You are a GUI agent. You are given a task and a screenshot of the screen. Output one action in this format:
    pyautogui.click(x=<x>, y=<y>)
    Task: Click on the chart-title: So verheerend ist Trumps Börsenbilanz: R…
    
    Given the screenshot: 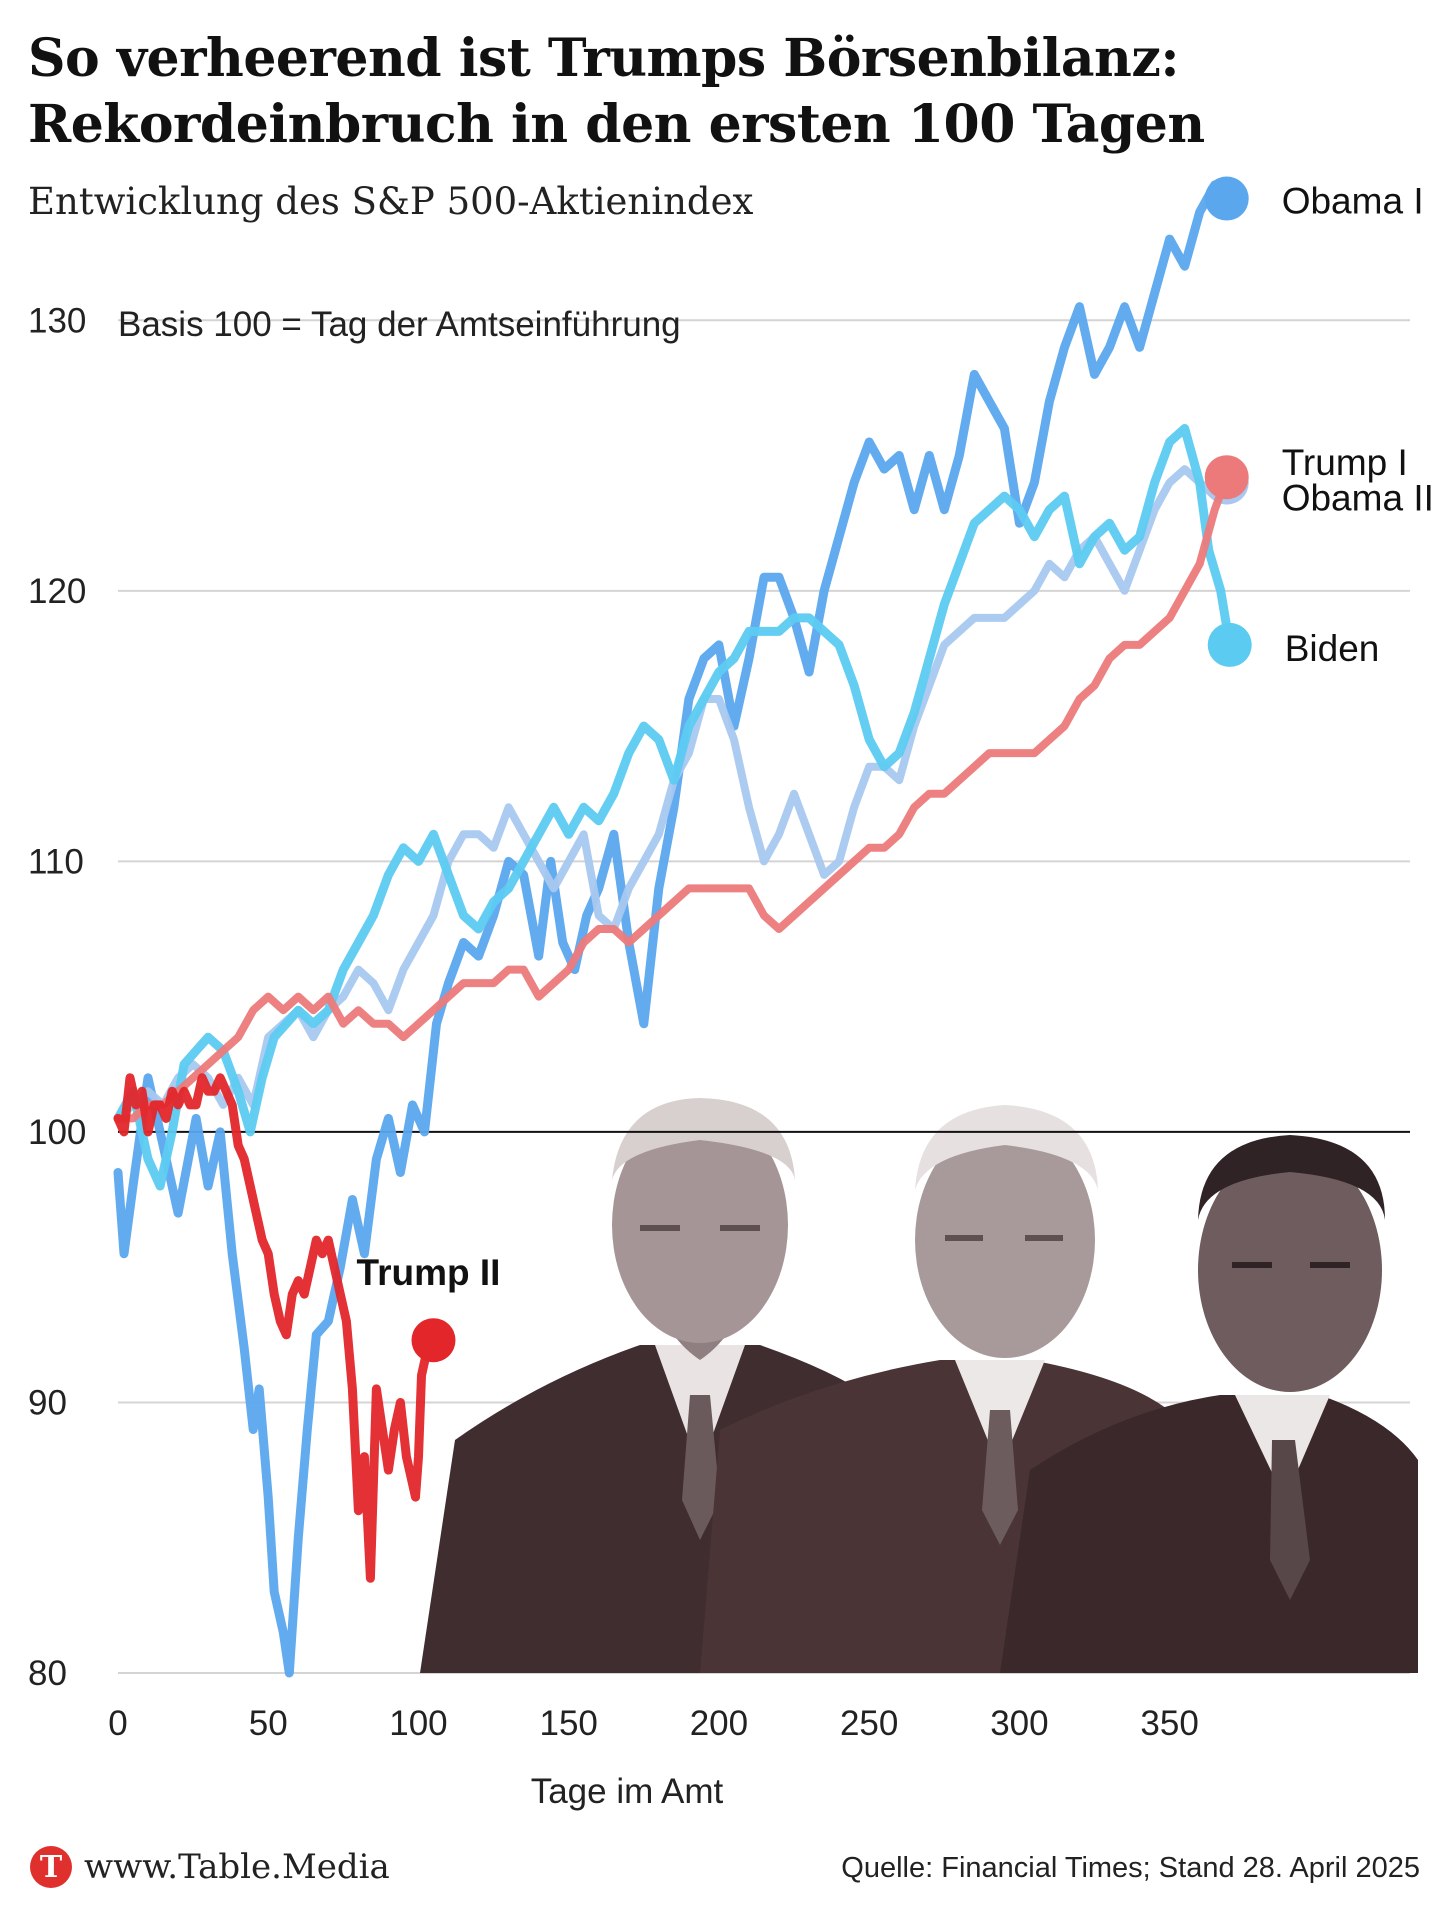 What is the action you would take?
    pyautogui.click(x=728, y=92)
    